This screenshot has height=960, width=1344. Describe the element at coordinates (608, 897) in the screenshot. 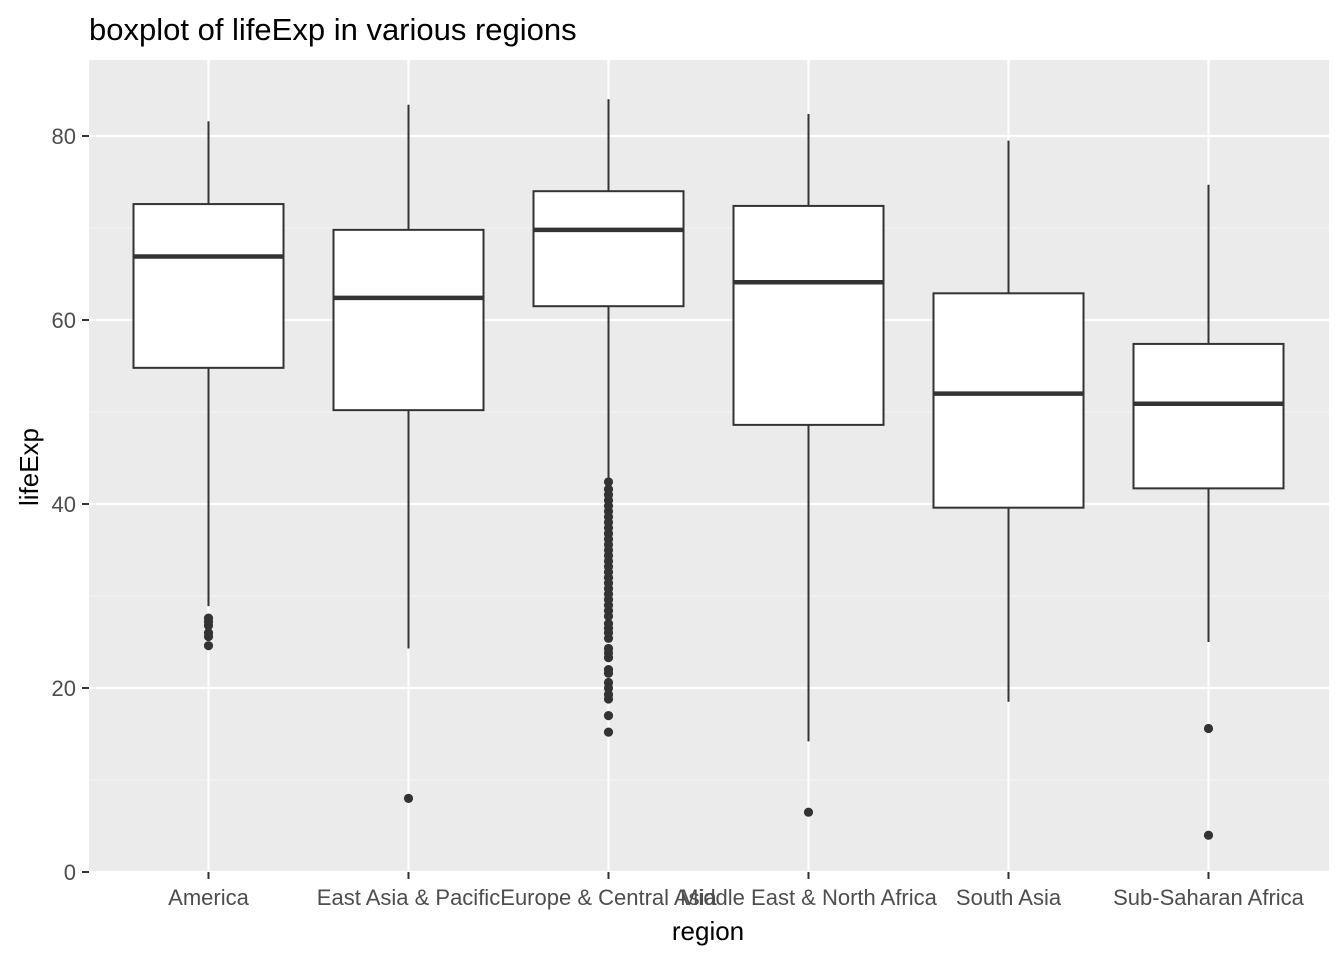

I see `x-tick-label: Europe & Central Asia` at that location.